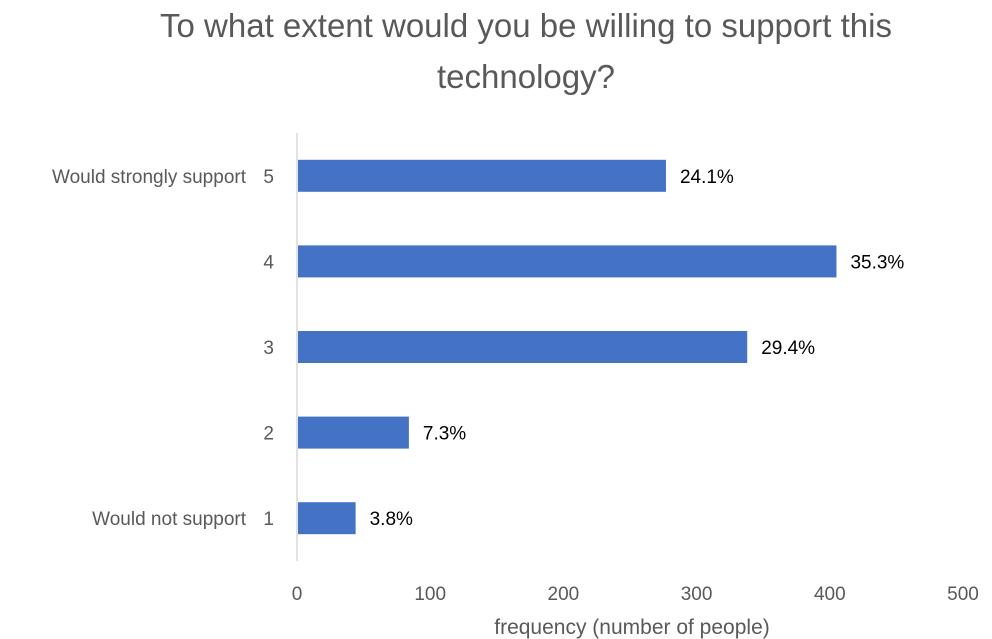  Describe the element at coordinates (526, 76) in the screenshot. I see `chart-title-line-2: technology?` at that location.